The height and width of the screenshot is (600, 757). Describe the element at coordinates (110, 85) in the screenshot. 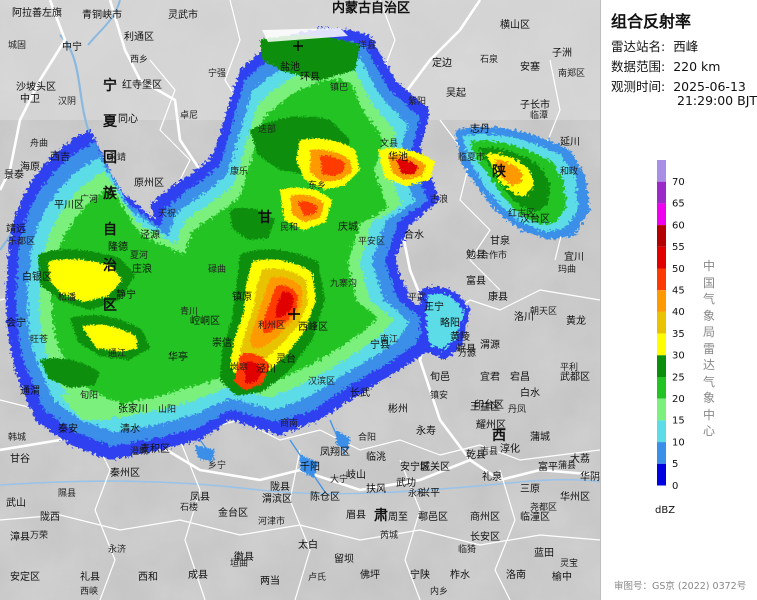

I see `place-label-ningxia_1: 宁` at that location.